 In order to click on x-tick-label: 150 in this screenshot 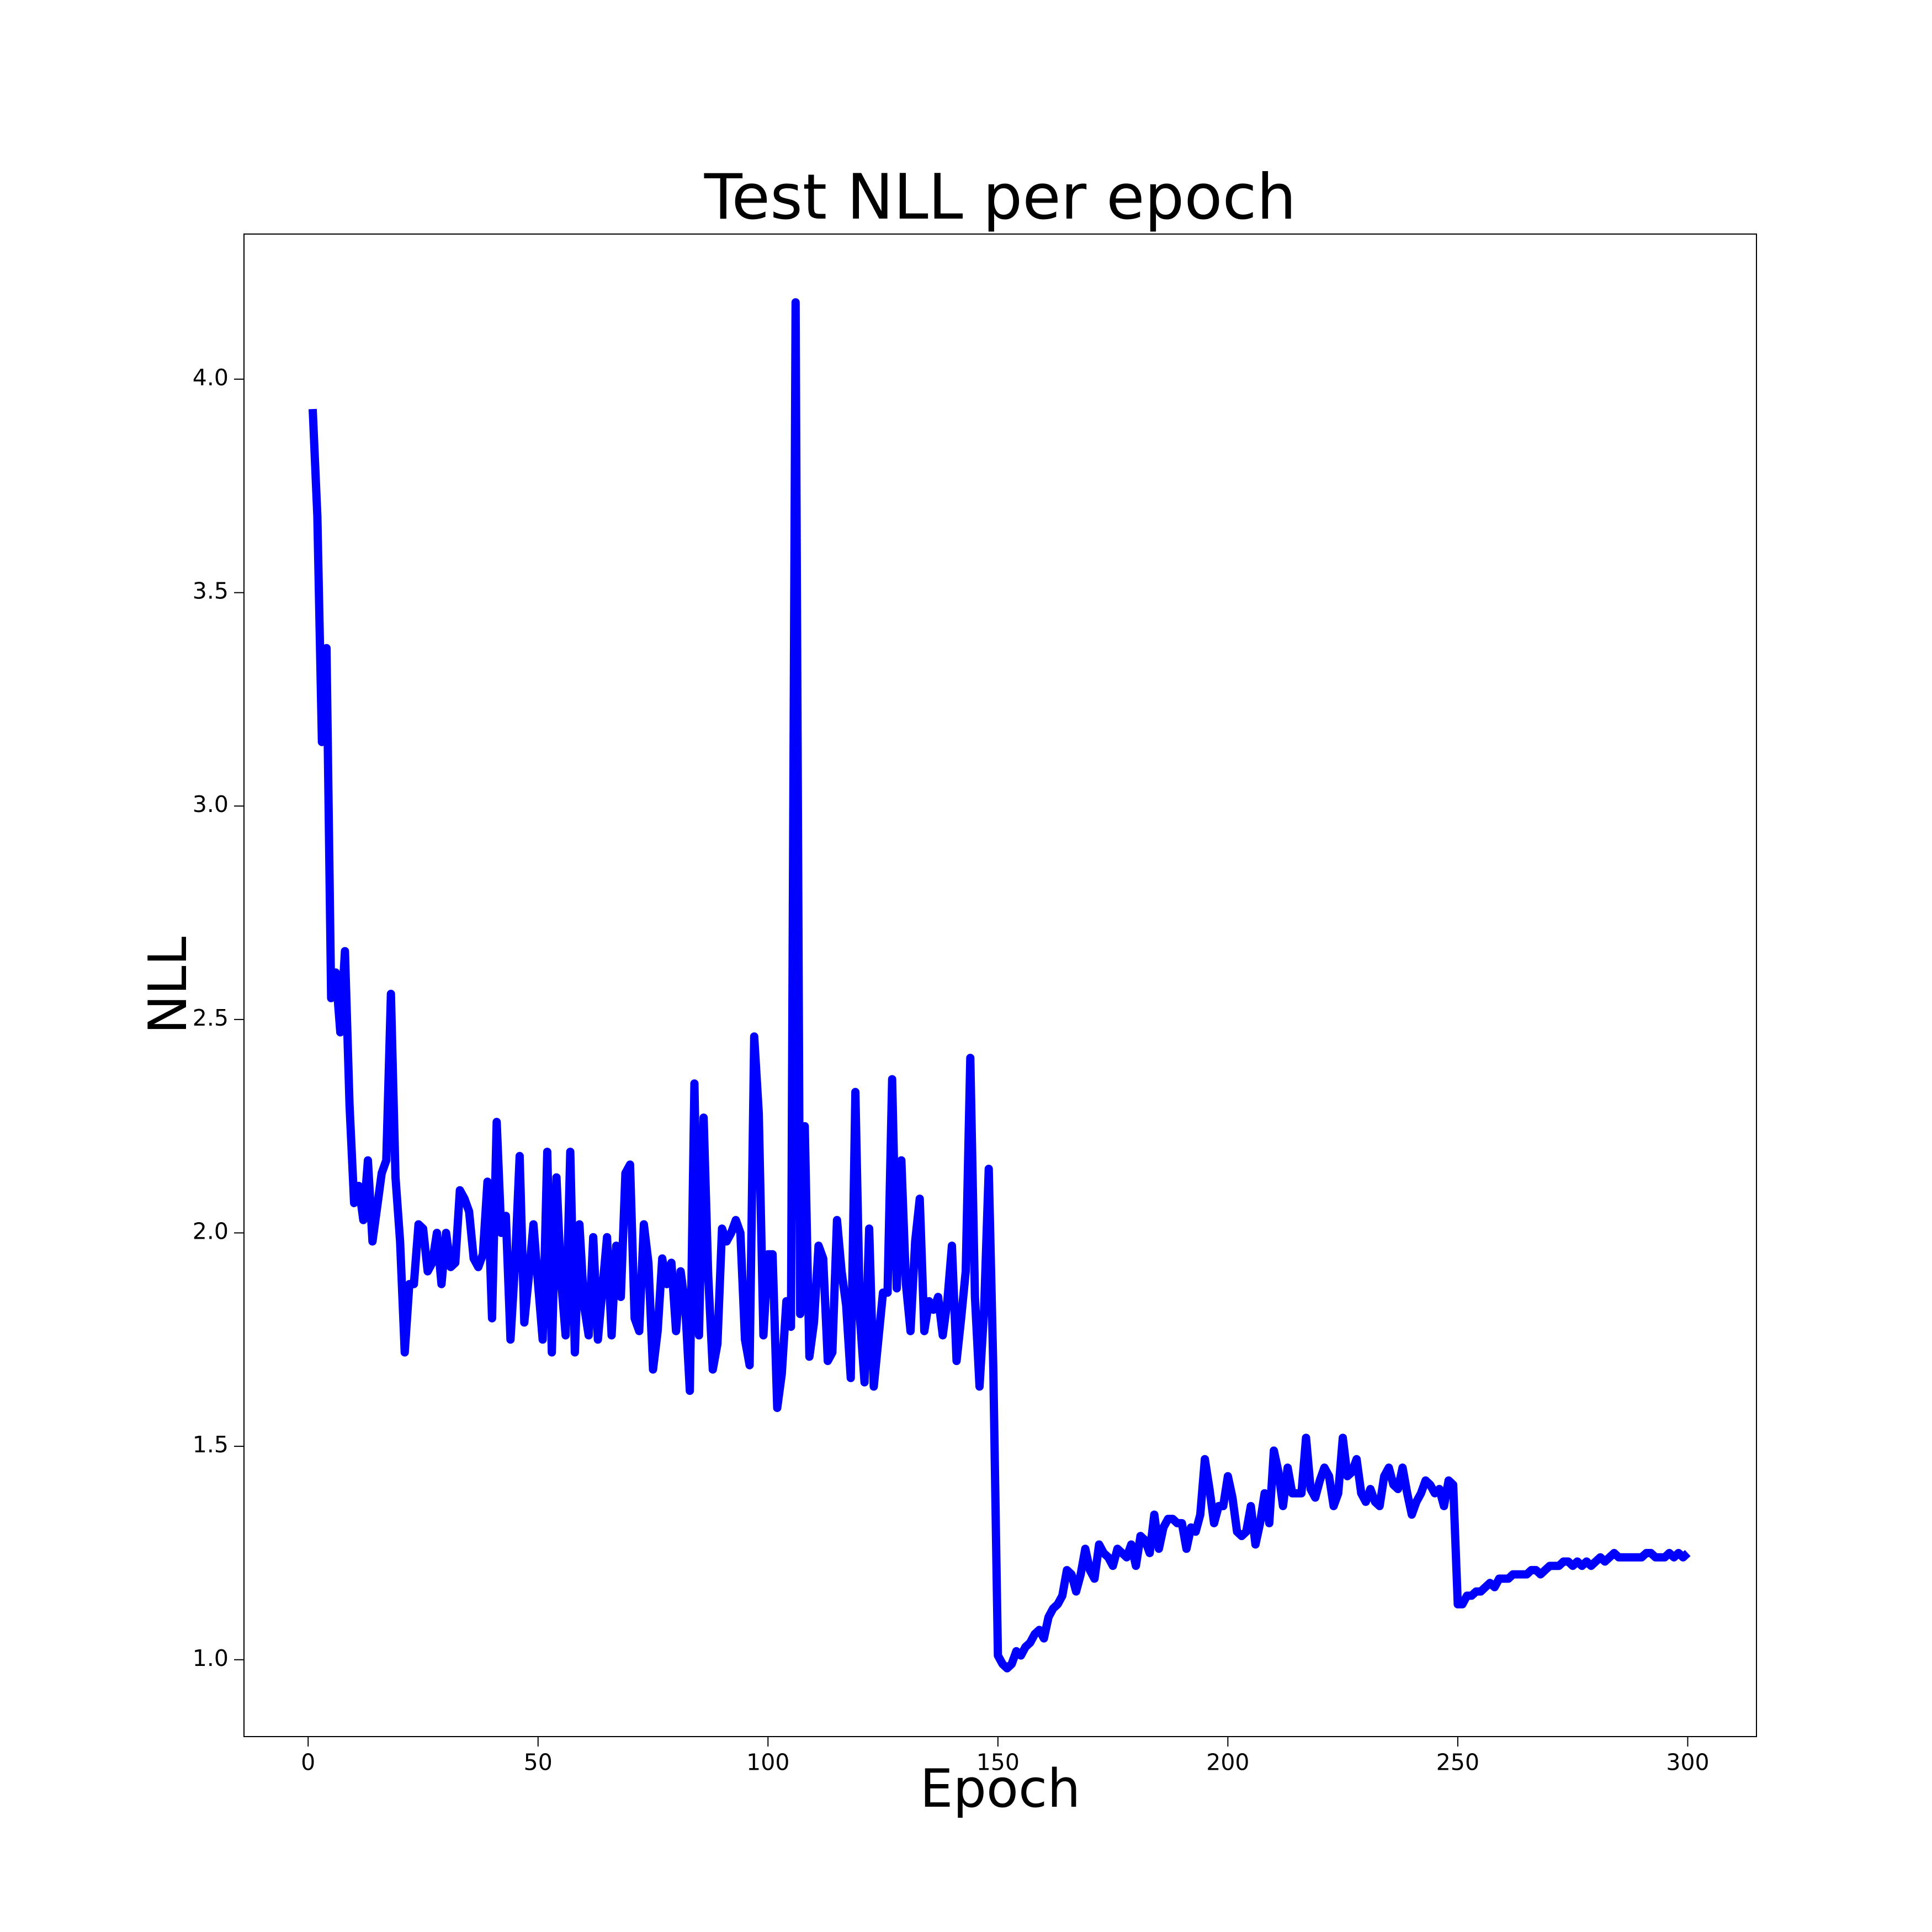, I will do `click(998, 1762)`.